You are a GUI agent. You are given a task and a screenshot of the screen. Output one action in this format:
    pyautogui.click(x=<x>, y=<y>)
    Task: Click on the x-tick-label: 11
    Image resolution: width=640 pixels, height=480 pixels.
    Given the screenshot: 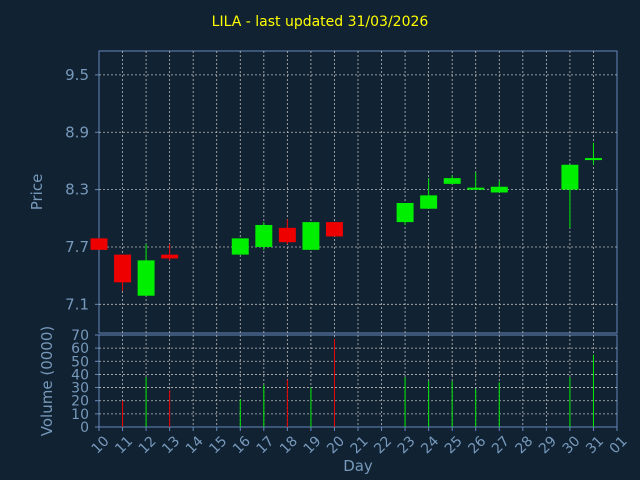 What is the action you would take?
    pyautogui.click(x=124, y=445)
    